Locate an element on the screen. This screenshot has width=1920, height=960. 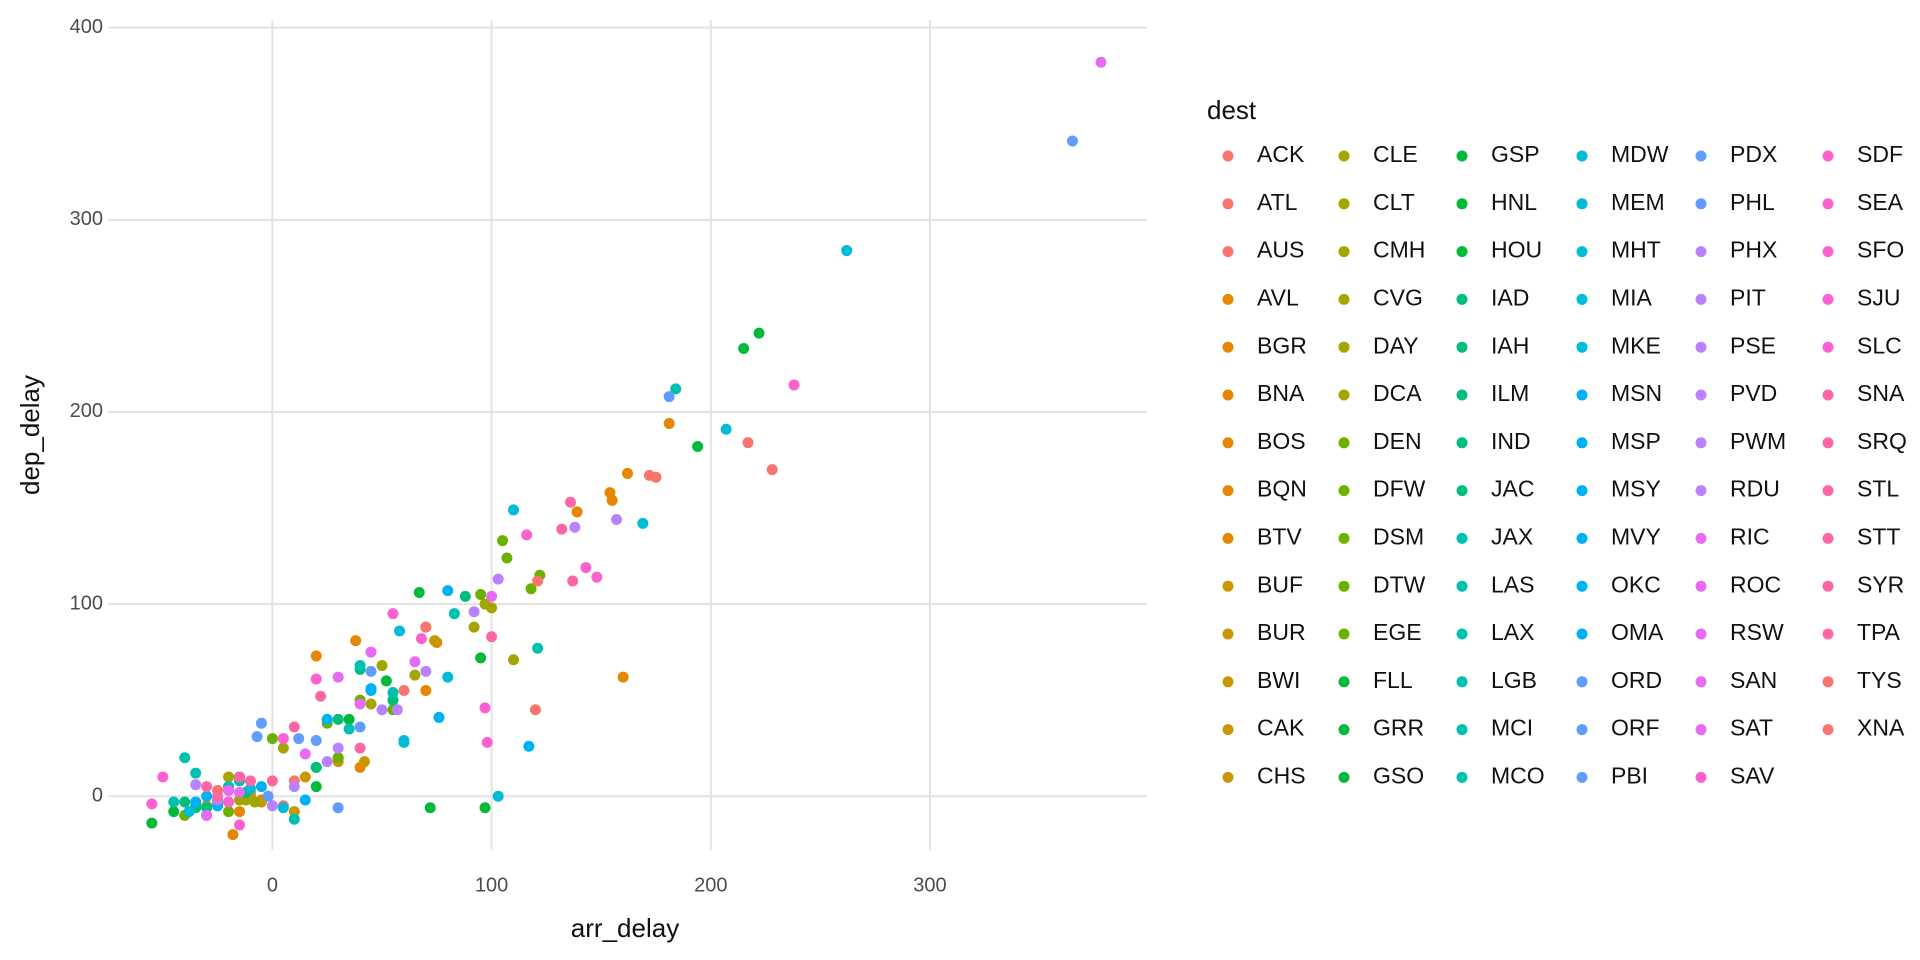
legend-label: CMH is located at coordinates (1399, 250).